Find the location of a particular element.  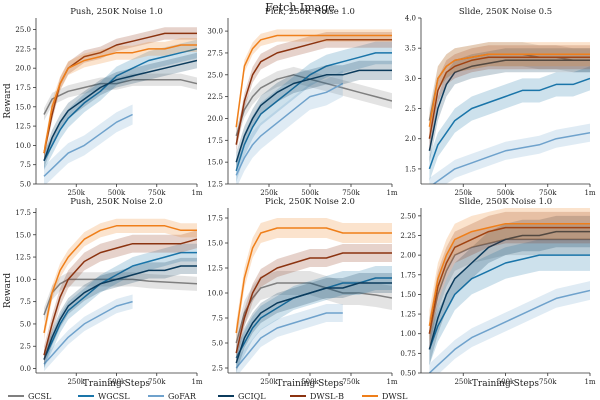

panel-title: Push, 250K Noise 2.0 is located at coordinates (116, 202).